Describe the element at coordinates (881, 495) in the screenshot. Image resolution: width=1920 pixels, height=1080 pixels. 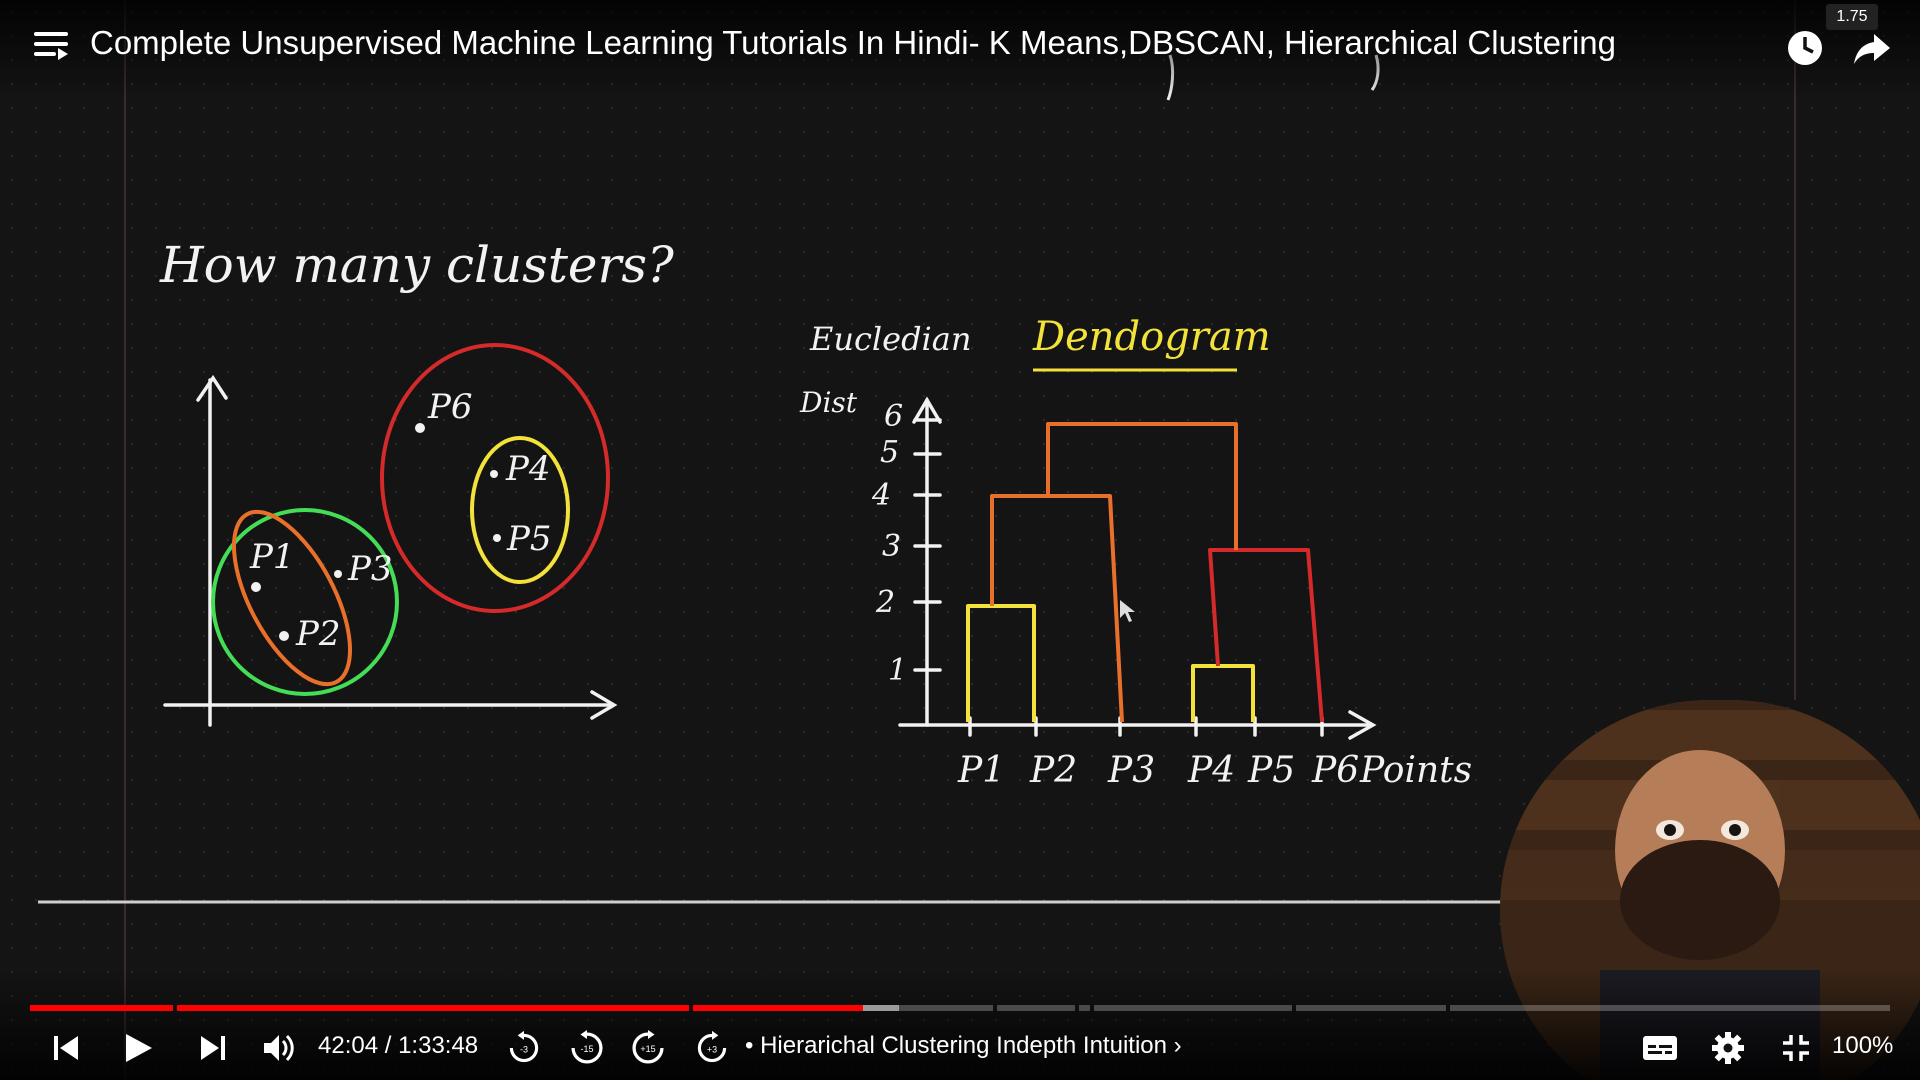
I see `y-tick-4: 4` at that location.